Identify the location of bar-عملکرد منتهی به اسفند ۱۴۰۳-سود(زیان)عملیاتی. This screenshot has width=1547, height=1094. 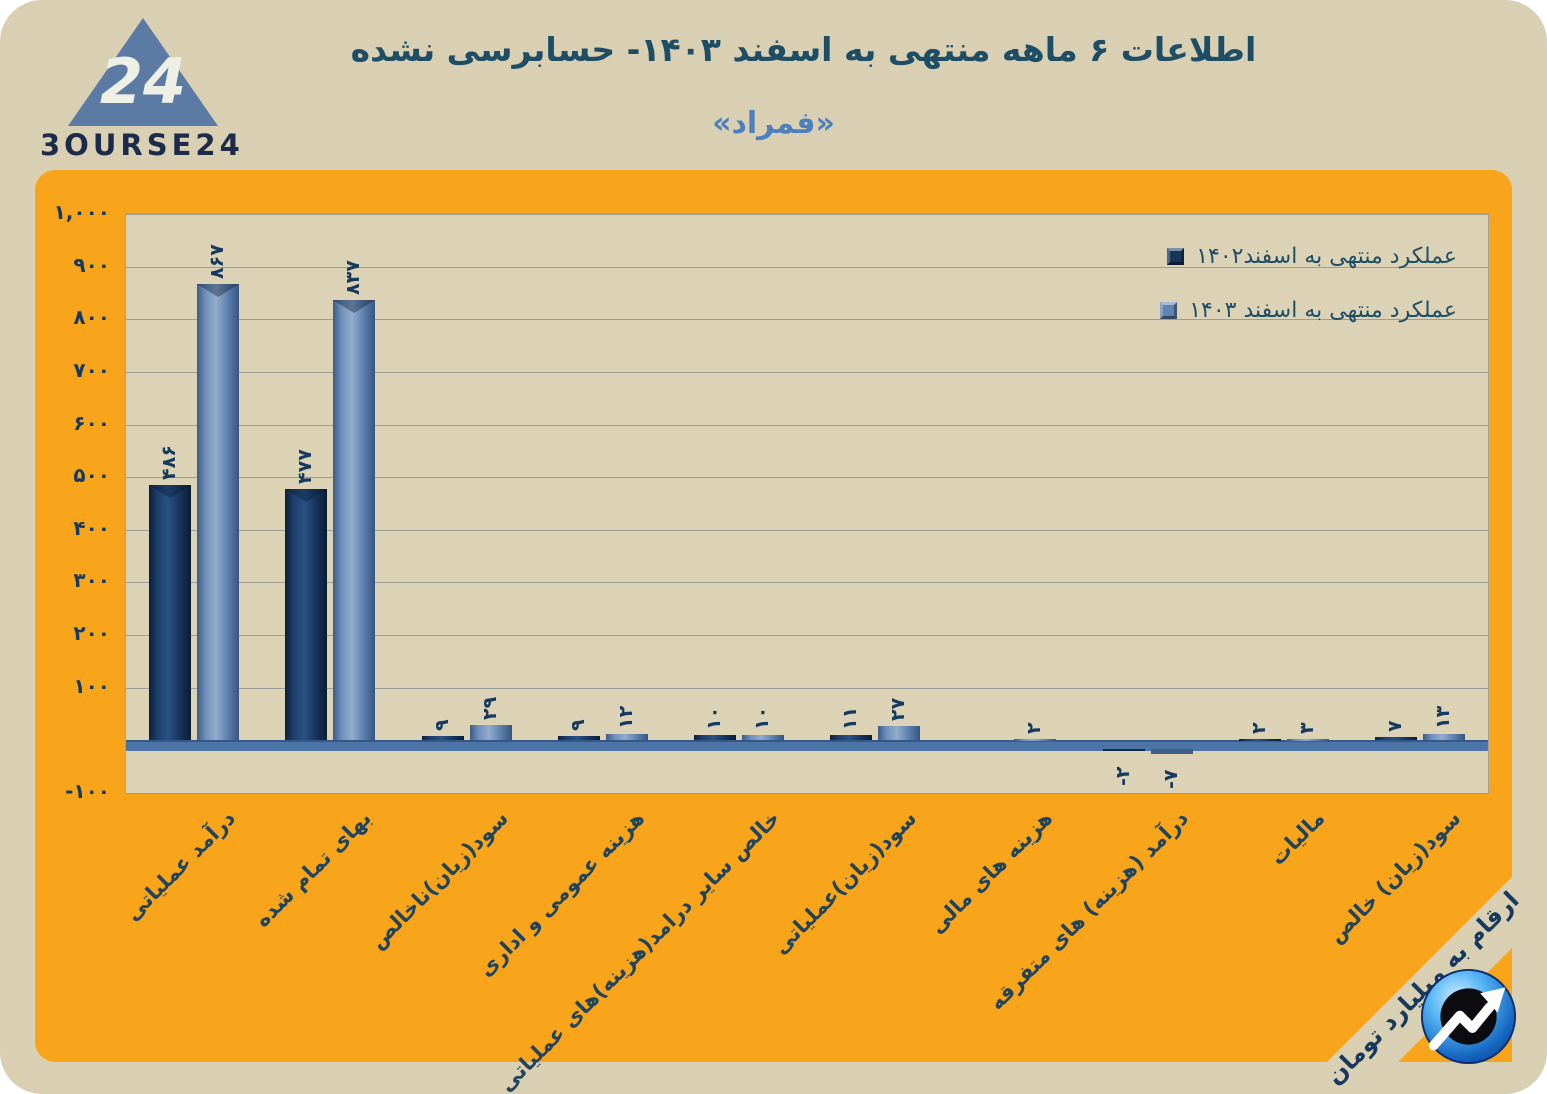
(899, 733).